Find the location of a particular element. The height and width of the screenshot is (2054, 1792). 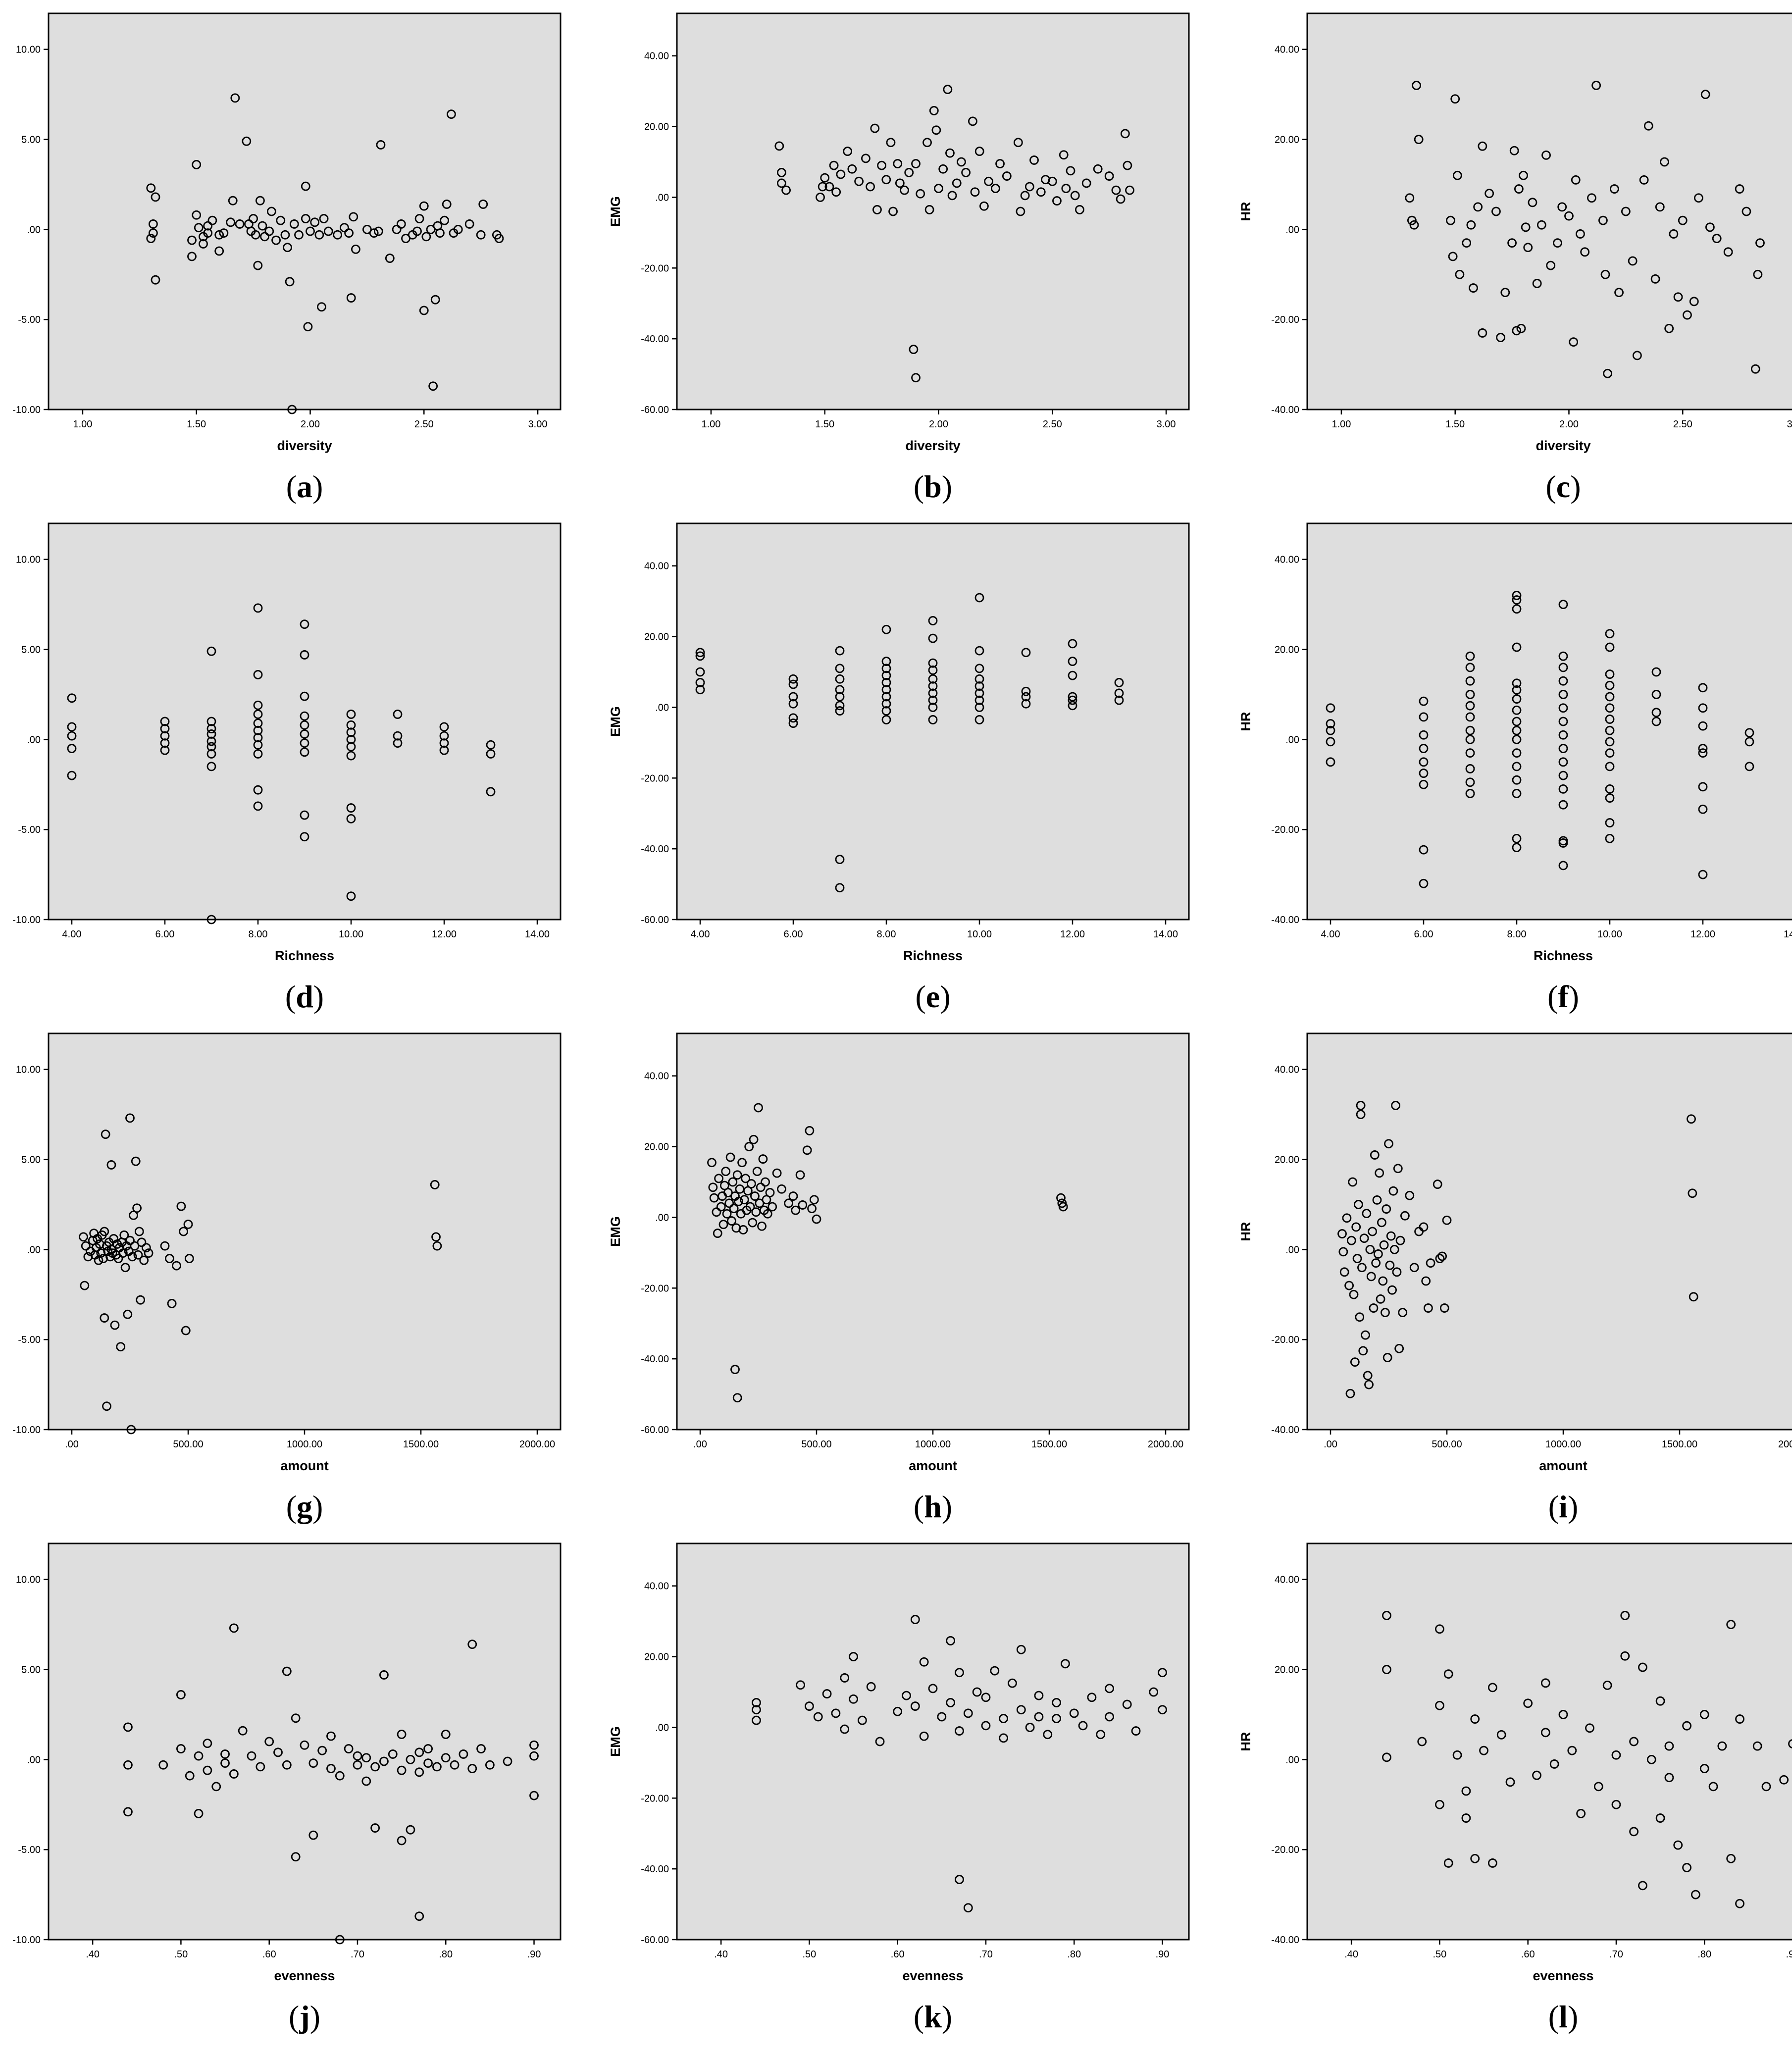

x-tick-label: .90 is located at coordinates (534, 1955).